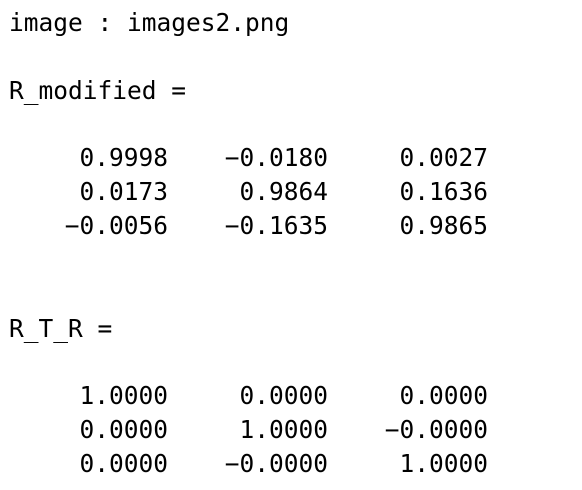 The image size is (582, 490). I want to click on matrix-row: 0.0000 1.0000 −0.0000, so click(291, 430).